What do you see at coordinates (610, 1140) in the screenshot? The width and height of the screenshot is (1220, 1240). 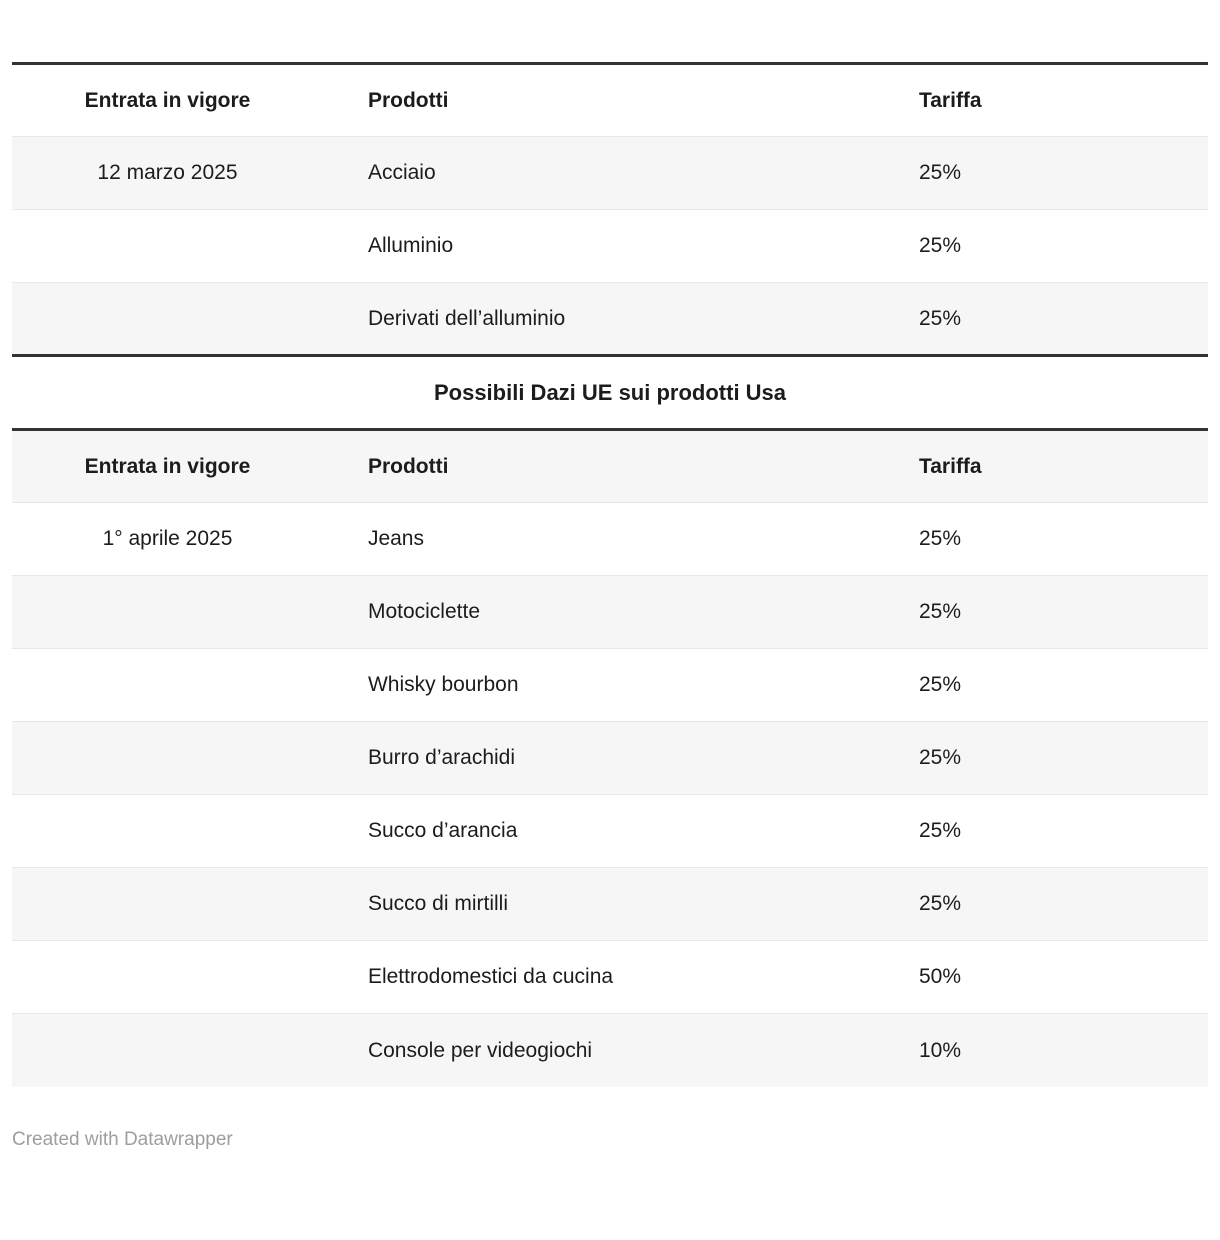 I see `attribution-footer: Created with Datawrapper` at bounding box center [610, 1140].